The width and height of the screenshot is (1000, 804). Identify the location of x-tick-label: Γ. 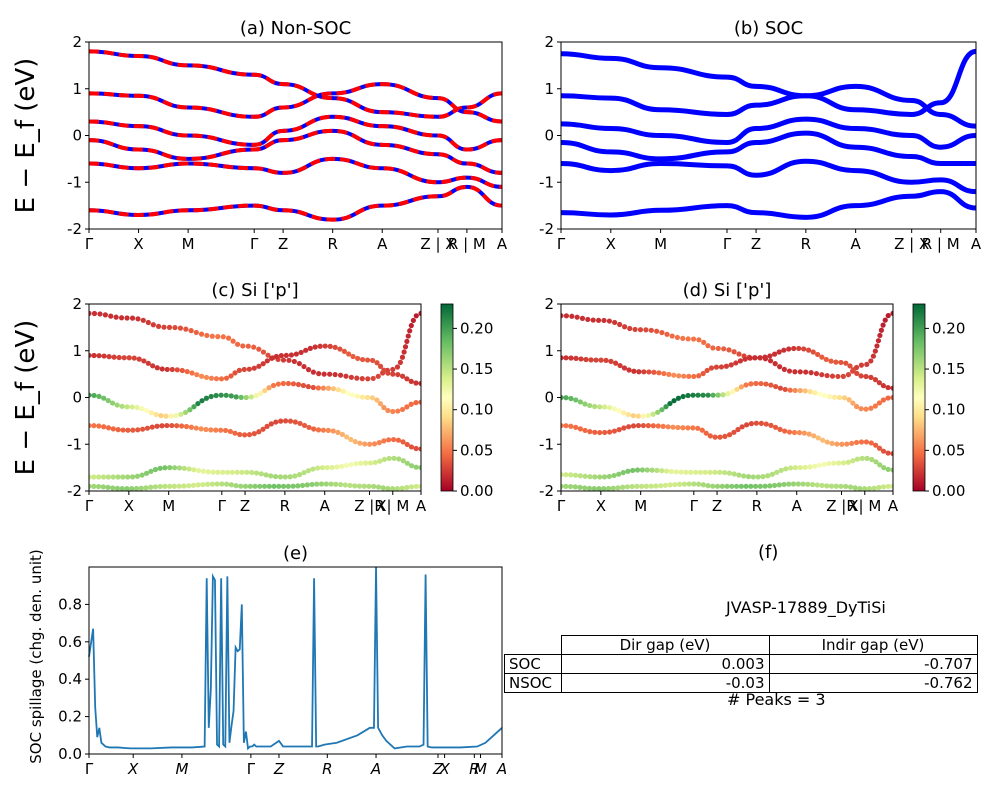
(561, 506).